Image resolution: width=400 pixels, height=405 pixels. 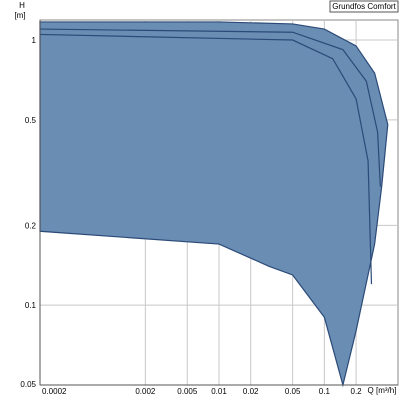 I want to click on x-tick-label: 0.002, so click(x=145, y=391).